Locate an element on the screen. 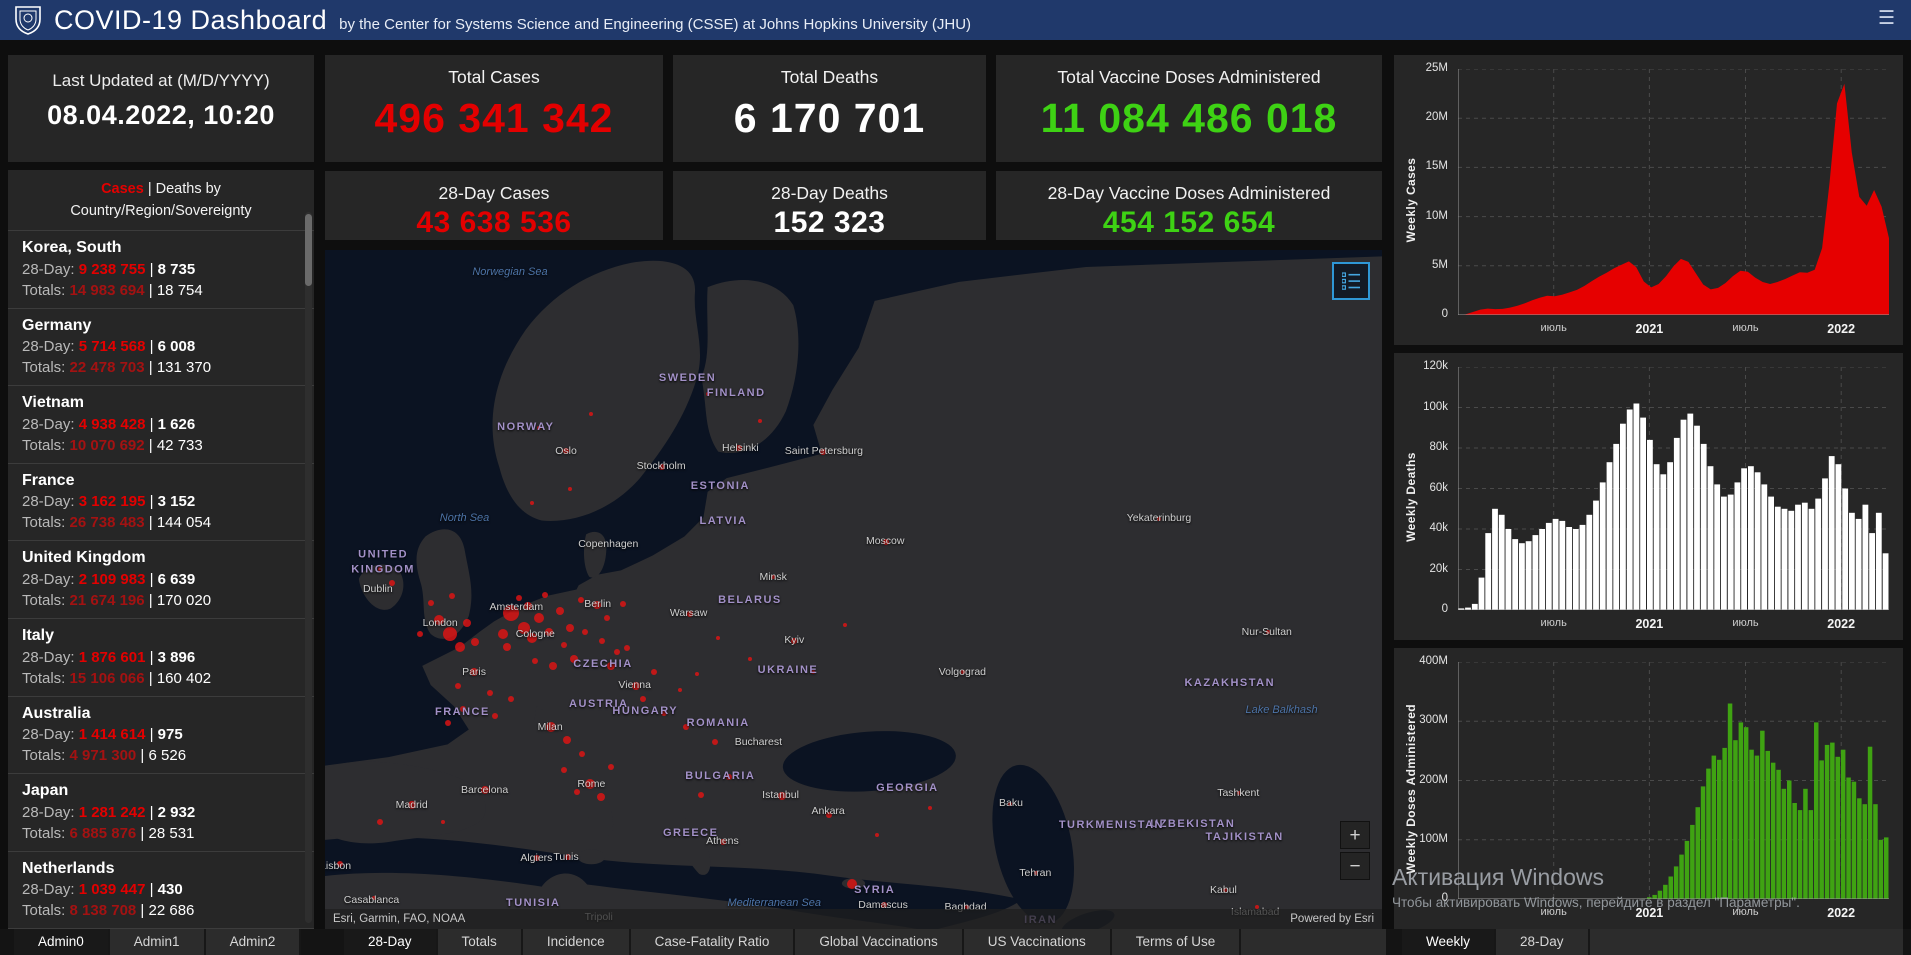 The image size is (1911, 955). tab-case-fatality-ratio: Case-Fatality Ratio is located at coordinates (713, 942).